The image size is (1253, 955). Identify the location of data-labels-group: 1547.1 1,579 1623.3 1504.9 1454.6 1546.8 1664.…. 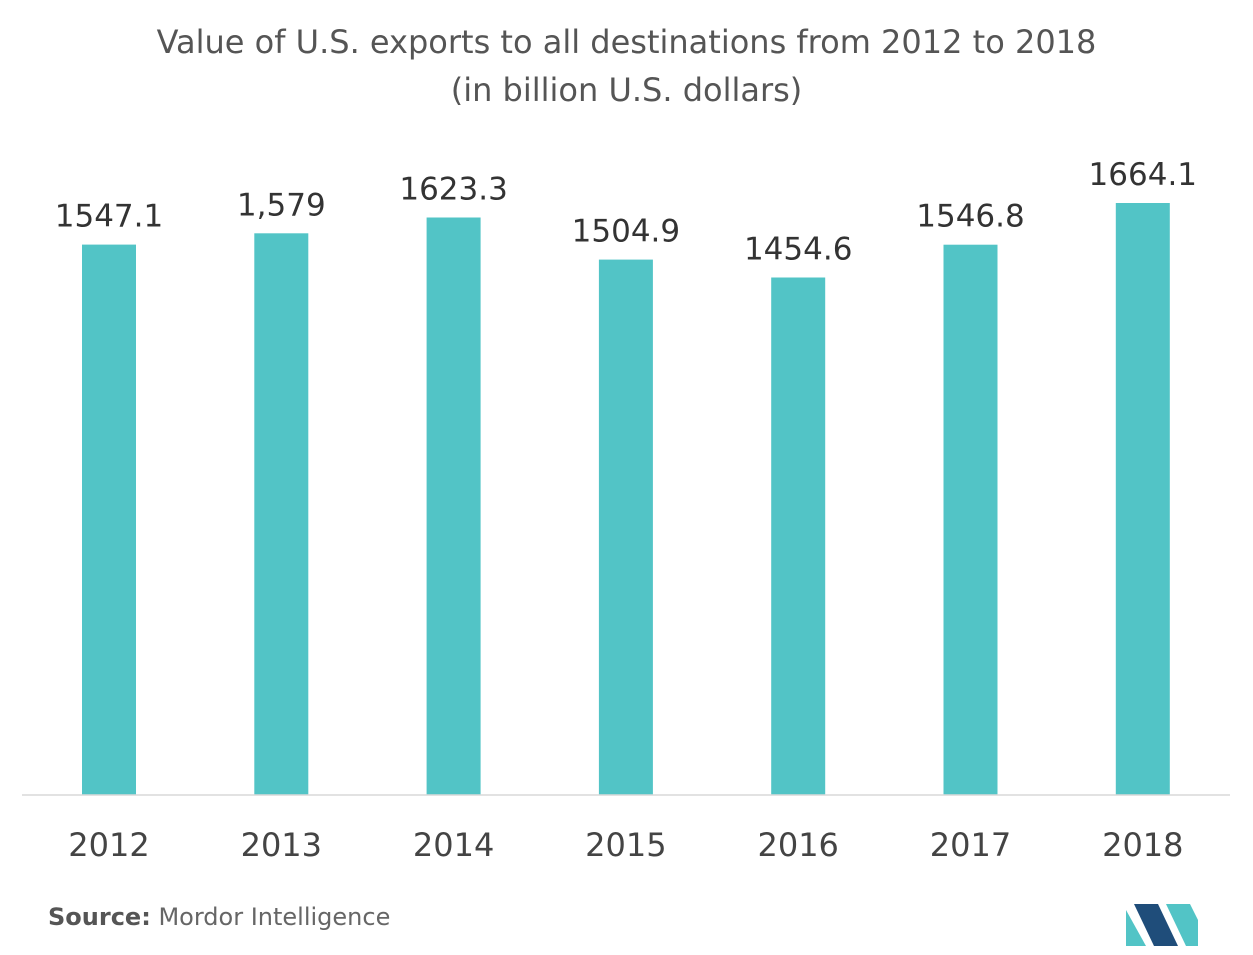
(626, 212).